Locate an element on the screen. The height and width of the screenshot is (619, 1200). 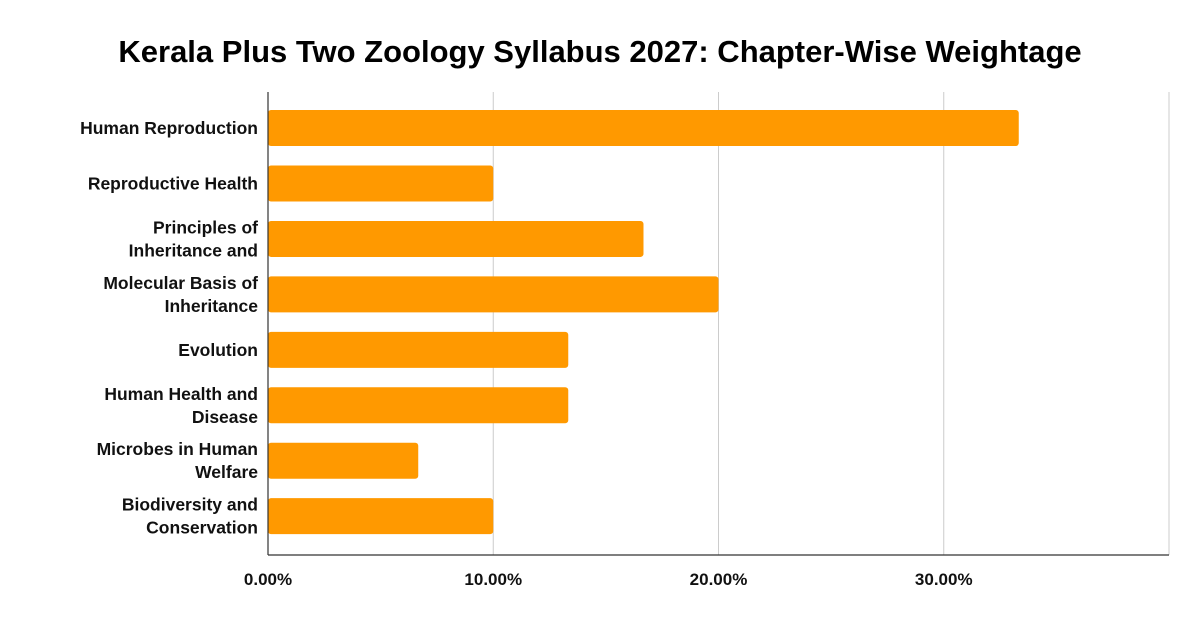
category-label-line: Molecular Basis of is located at coordinates (180, 283).